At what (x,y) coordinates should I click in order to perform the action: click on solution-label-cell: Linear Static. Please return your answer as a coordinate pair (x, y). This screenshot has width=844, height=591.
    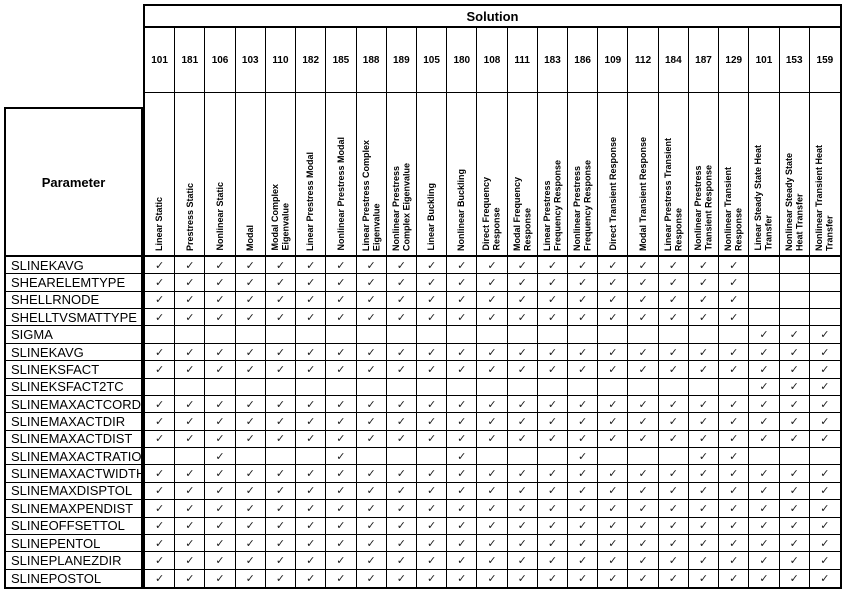
    Looking at the image, I should click on (160, 175).